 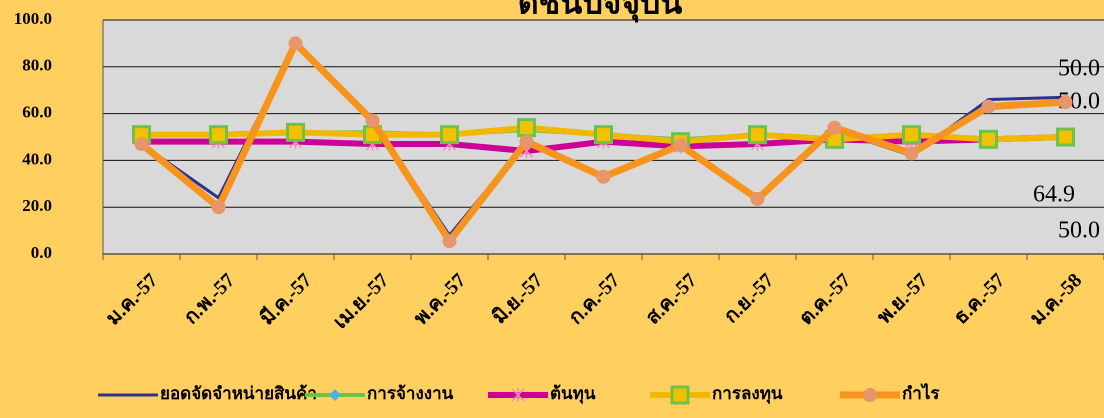 What do you see at coordinates (33, 18) in the screenshot?
I see `y-tick-label: 100.0` at bounding box center [33, 18].